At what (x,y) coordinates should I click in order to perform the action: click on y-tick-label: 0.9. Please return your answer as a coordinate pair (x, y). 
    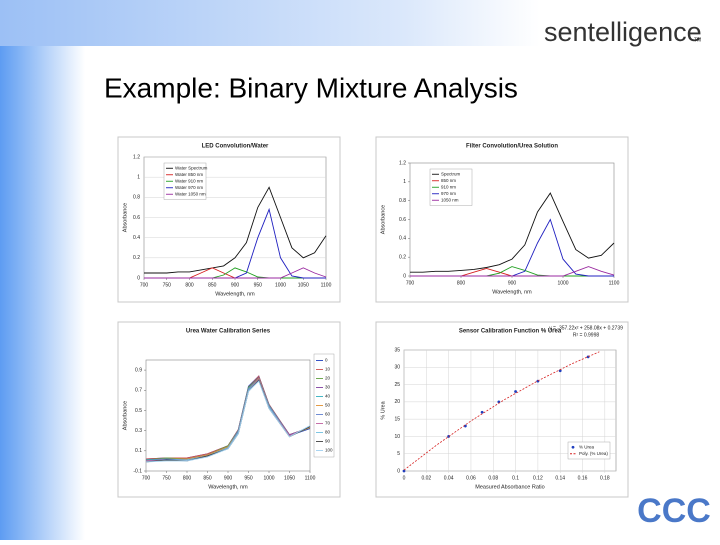
    Looking at the image, I should click on (138, 370).